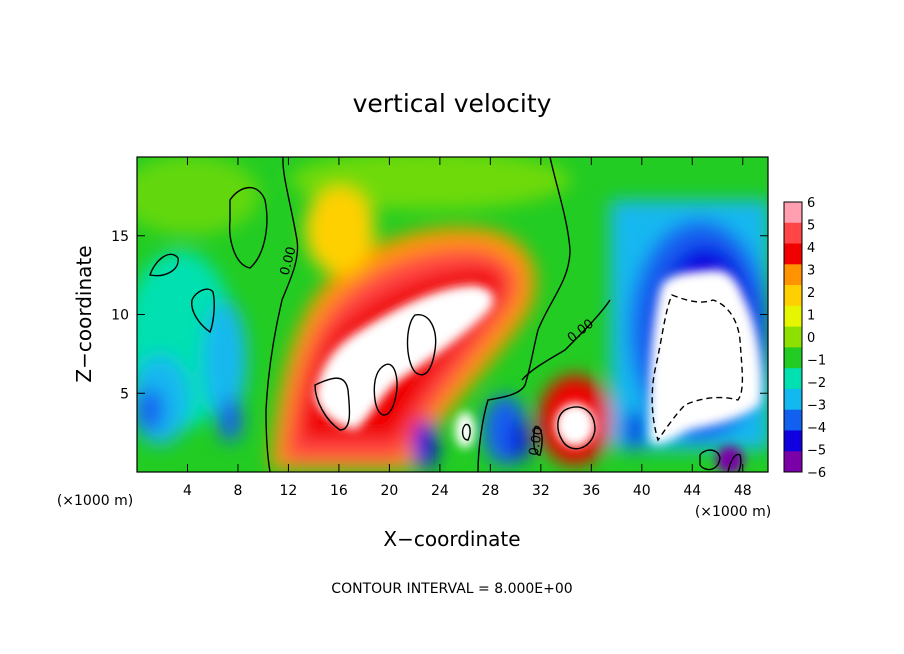 Image resolution: width=904 pixels, height=654 pixels. Describe the element at coordinates (95, 501) in the screenshot. I see `x-unit-label: (×1000 m)` at that location.